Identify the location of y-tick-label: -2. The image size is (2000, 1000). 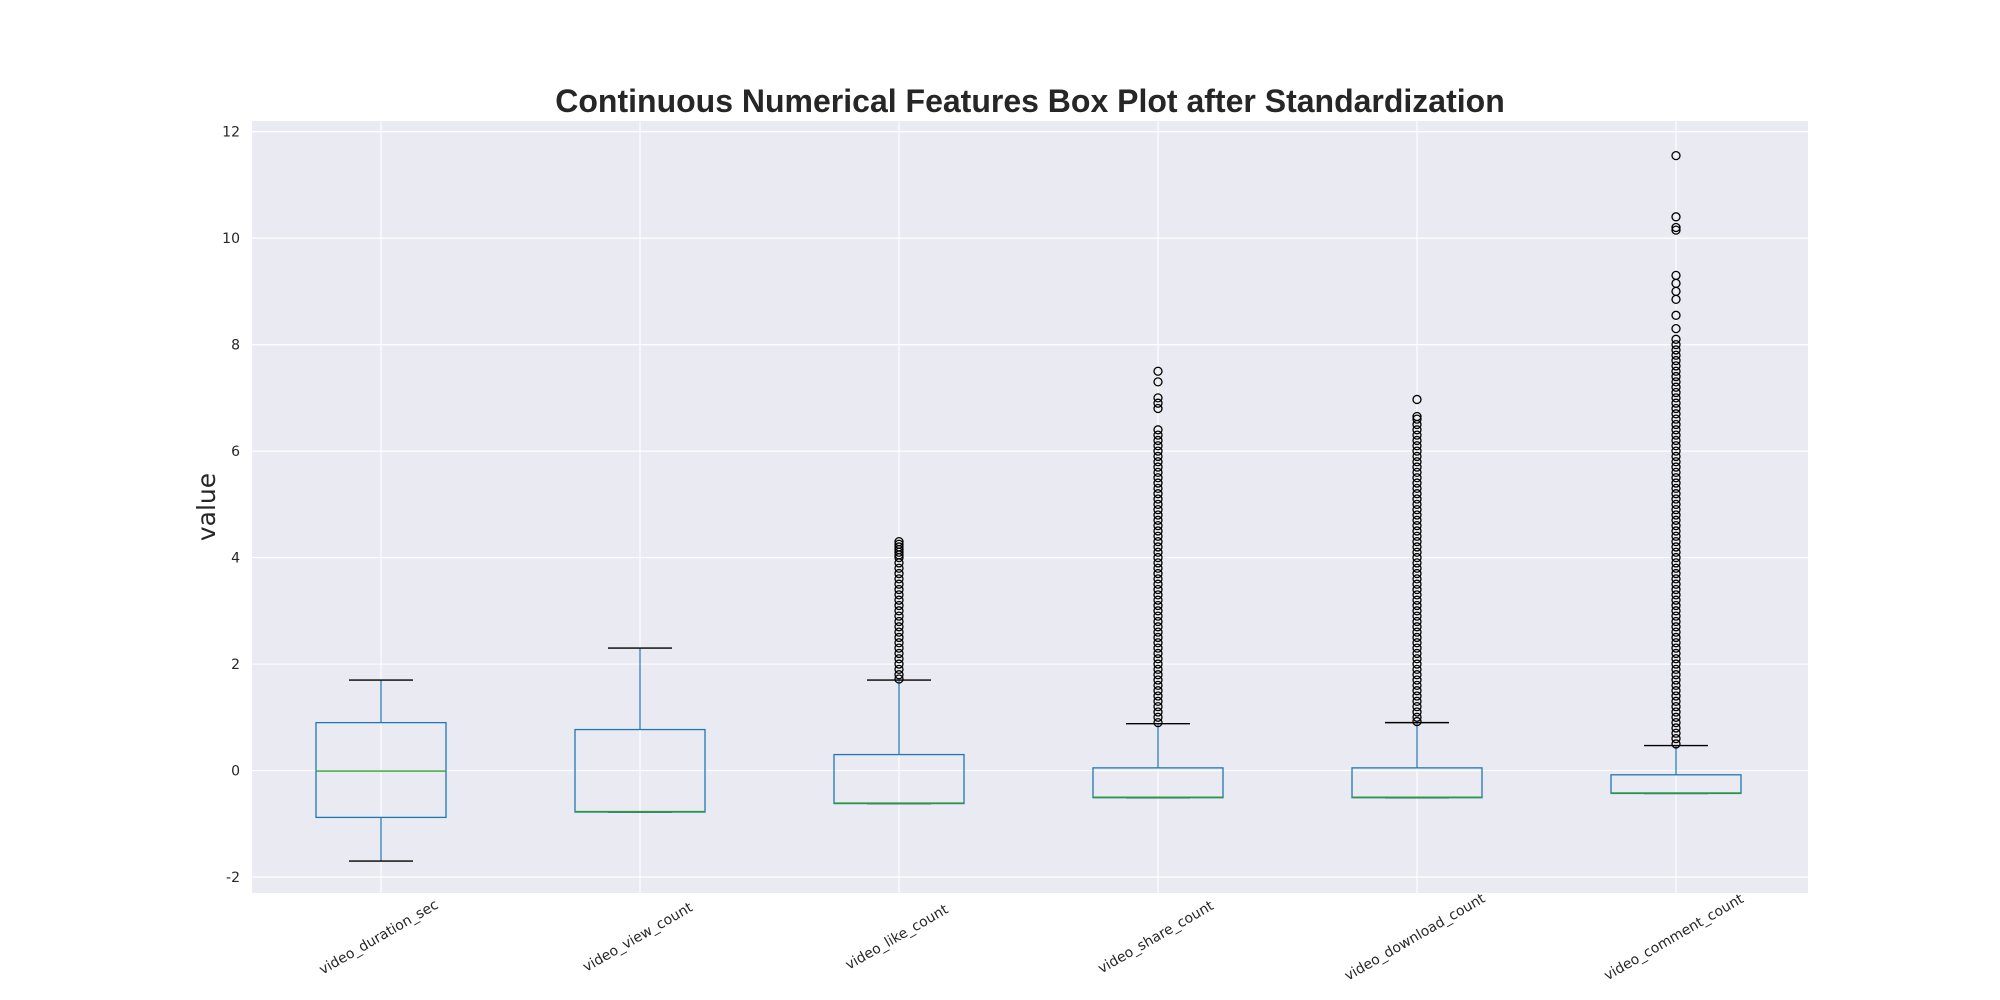
(233, 878).